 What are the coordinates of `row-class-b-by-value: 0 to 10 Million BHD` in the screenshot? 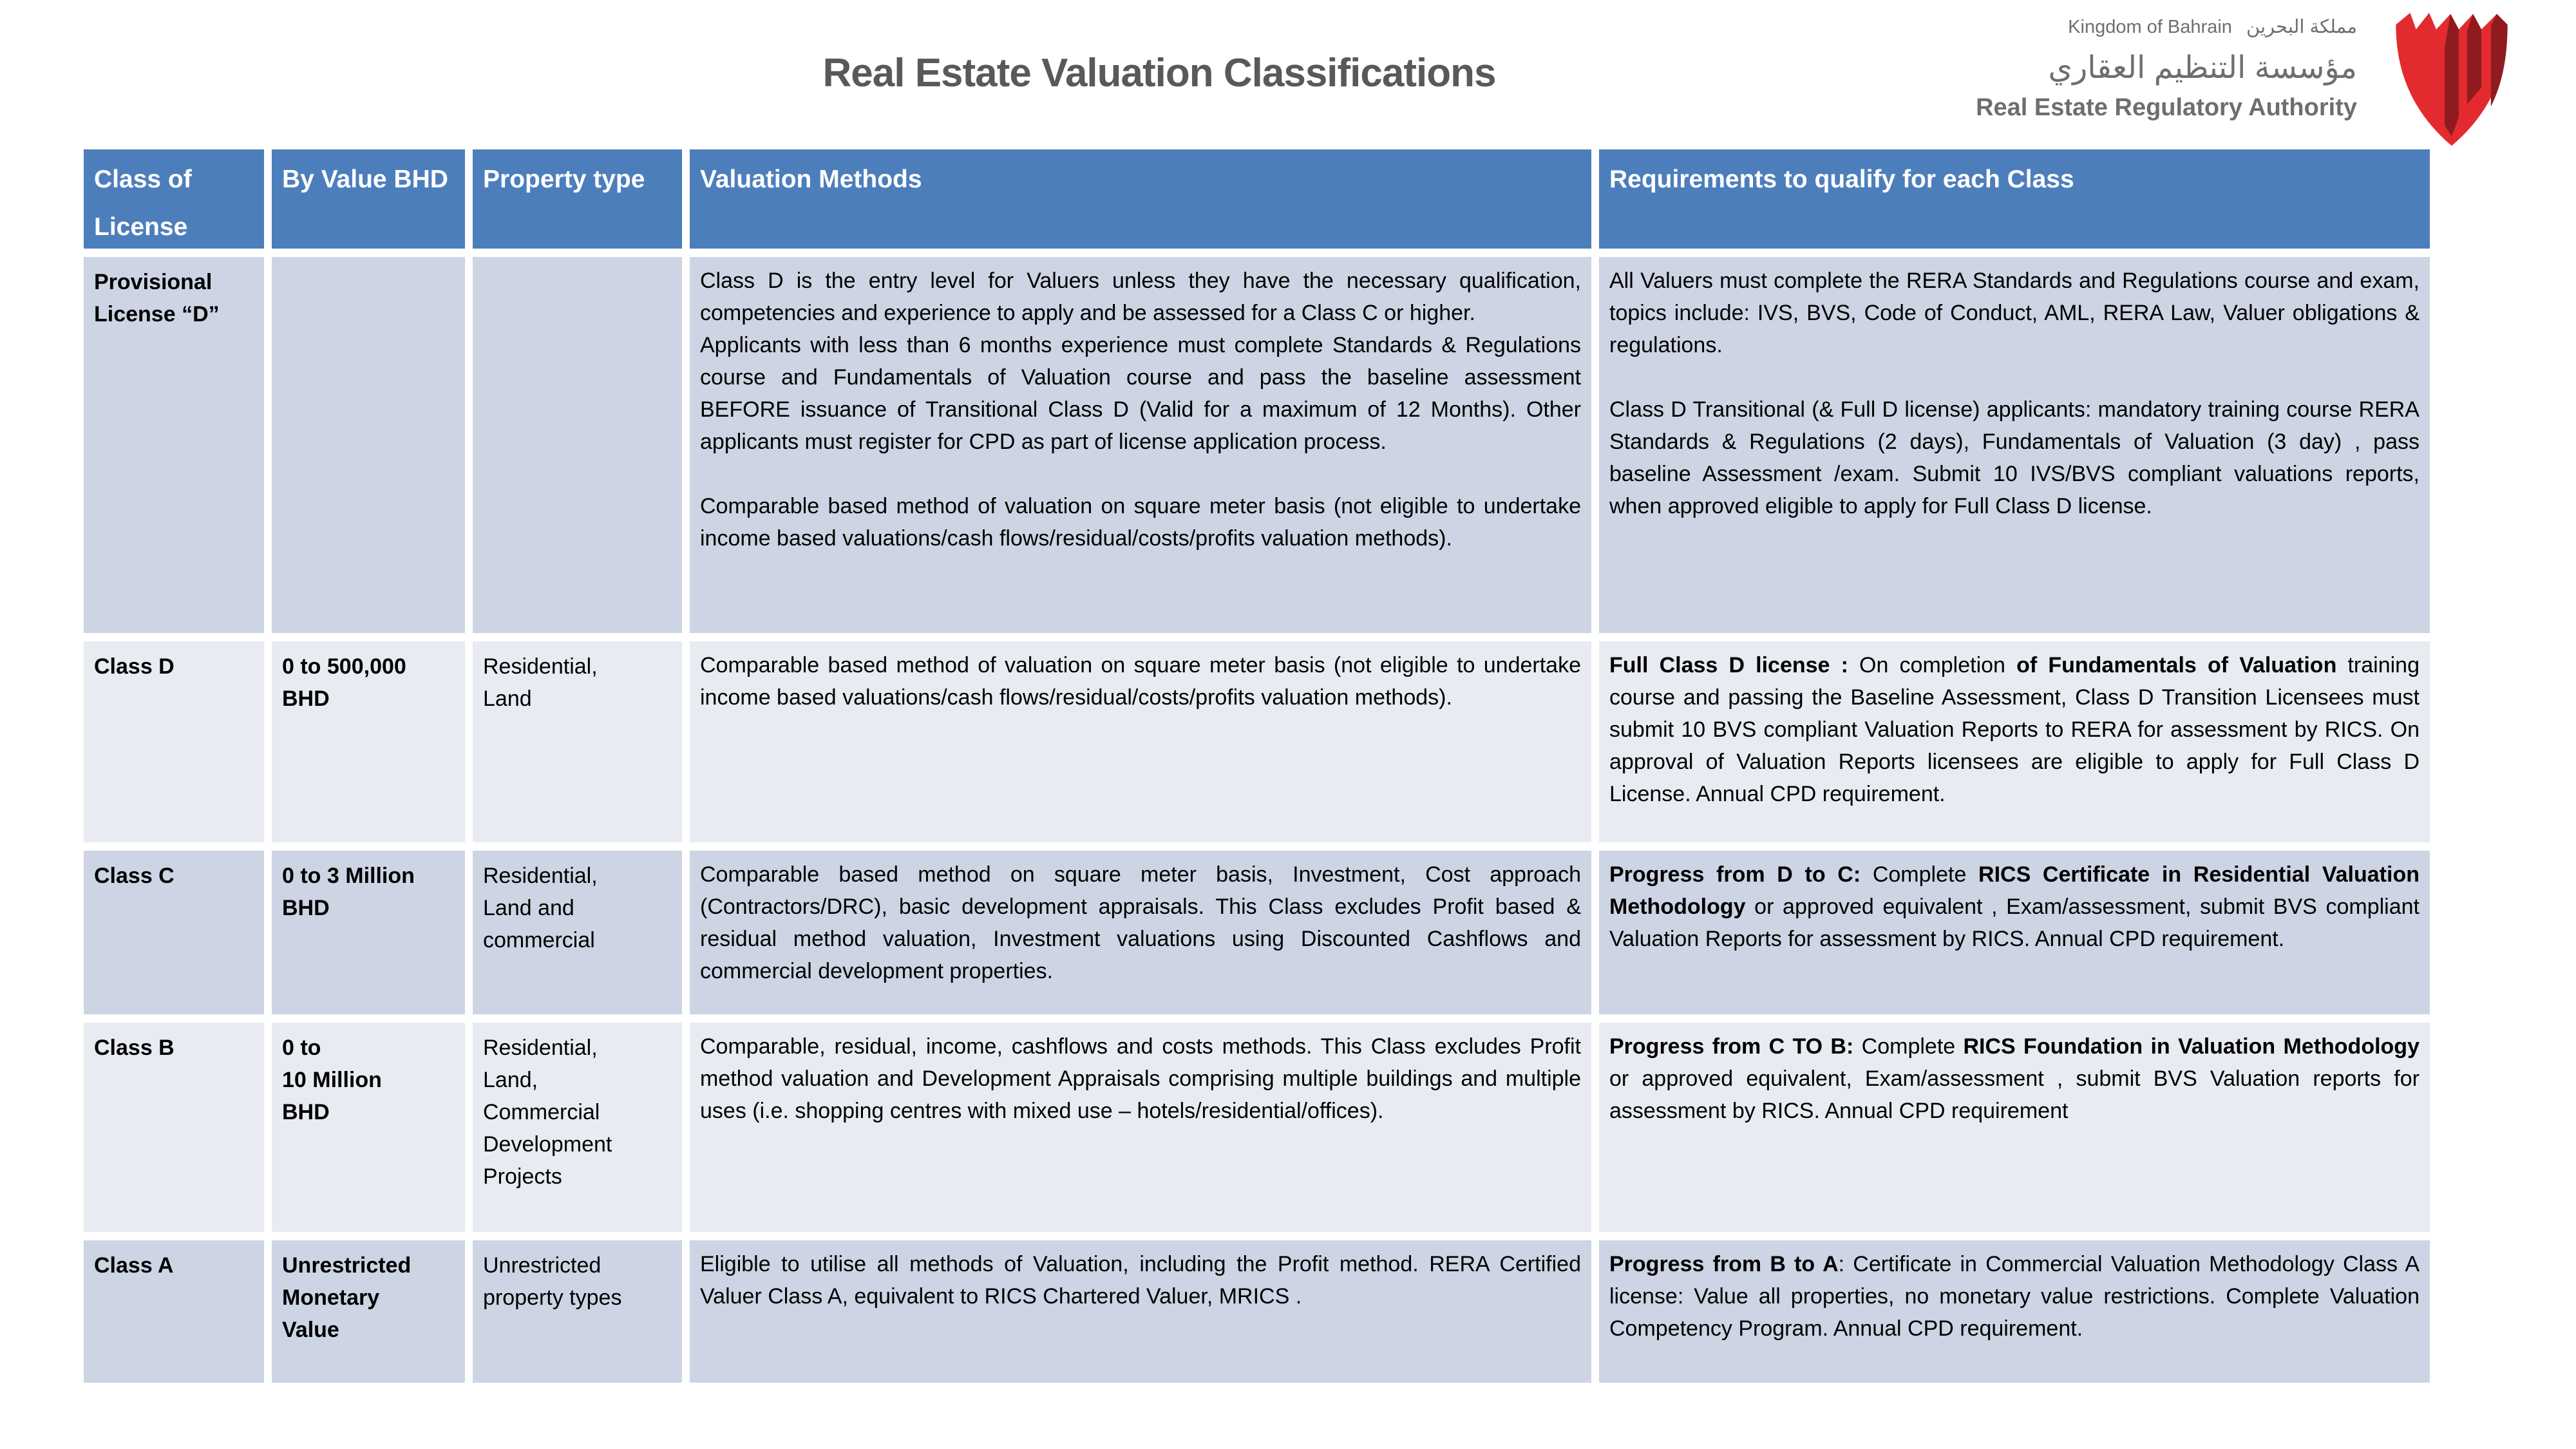 It's located at (368, 1127).